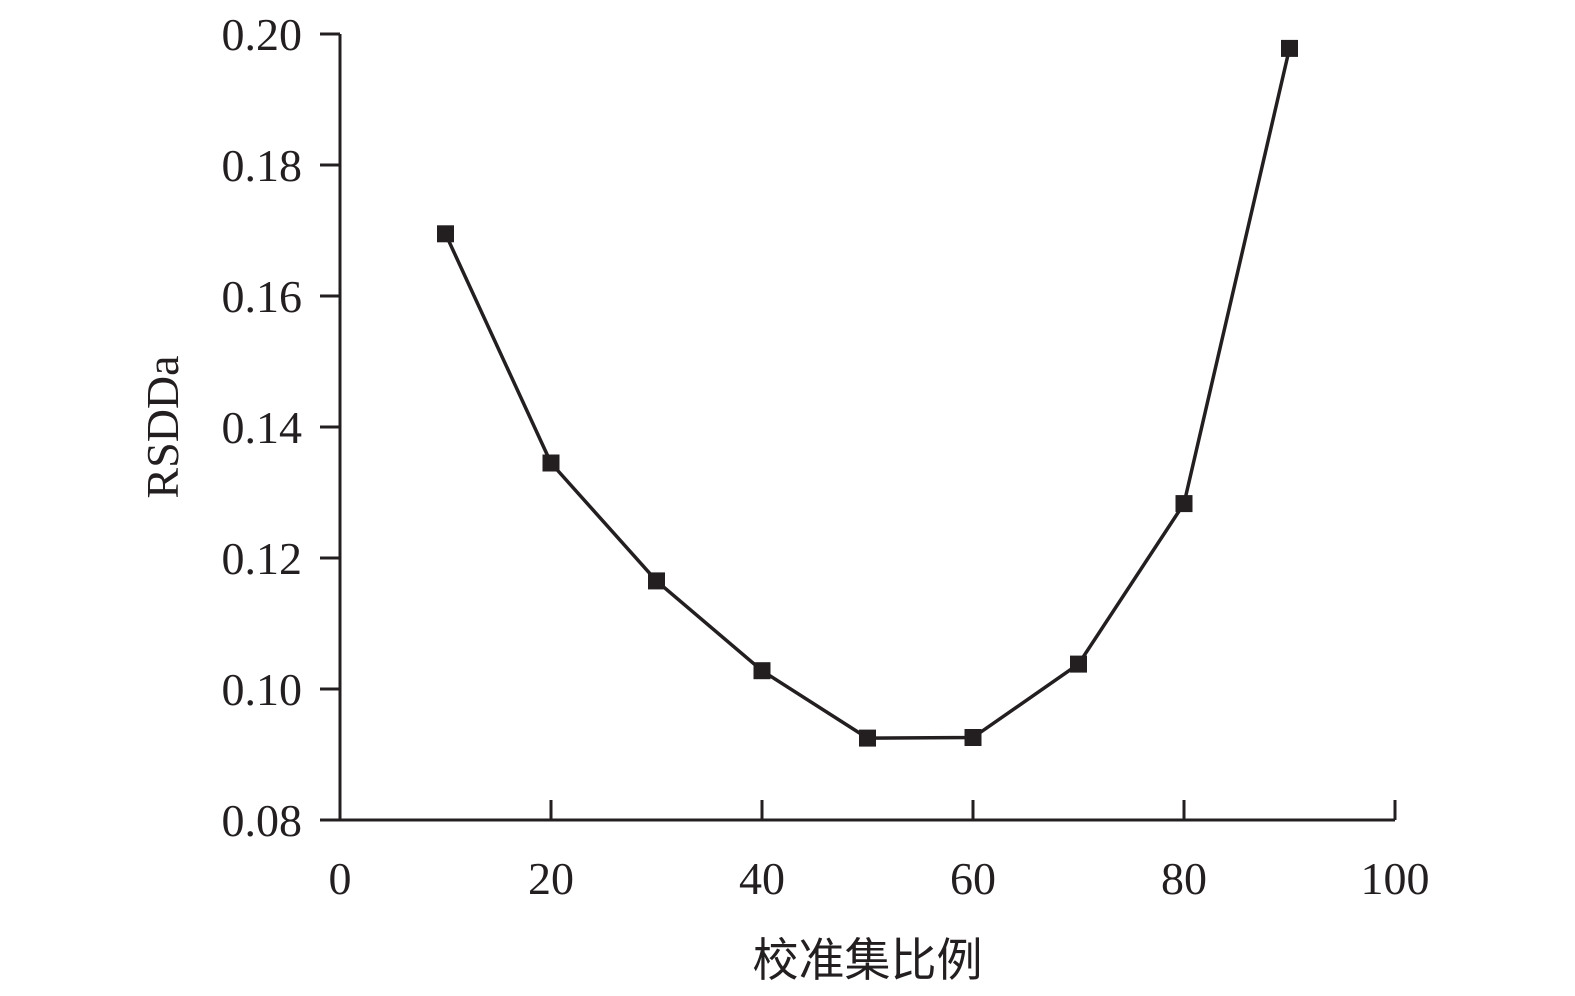 This screenshot has width=1575, height=996. What do you see at coordinates (762, 878) in the screenshot?
I see `x-tick-label: 40` at bounding box center [762, 878].